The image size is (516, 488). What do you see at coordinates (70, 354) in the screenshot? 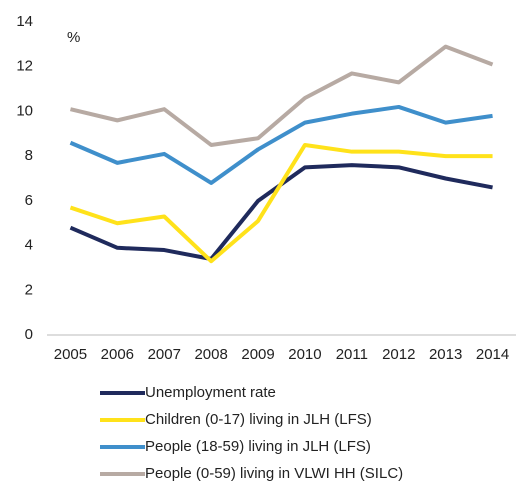
I see `x-tick-label: 2005` at bounding box center [70, 354].